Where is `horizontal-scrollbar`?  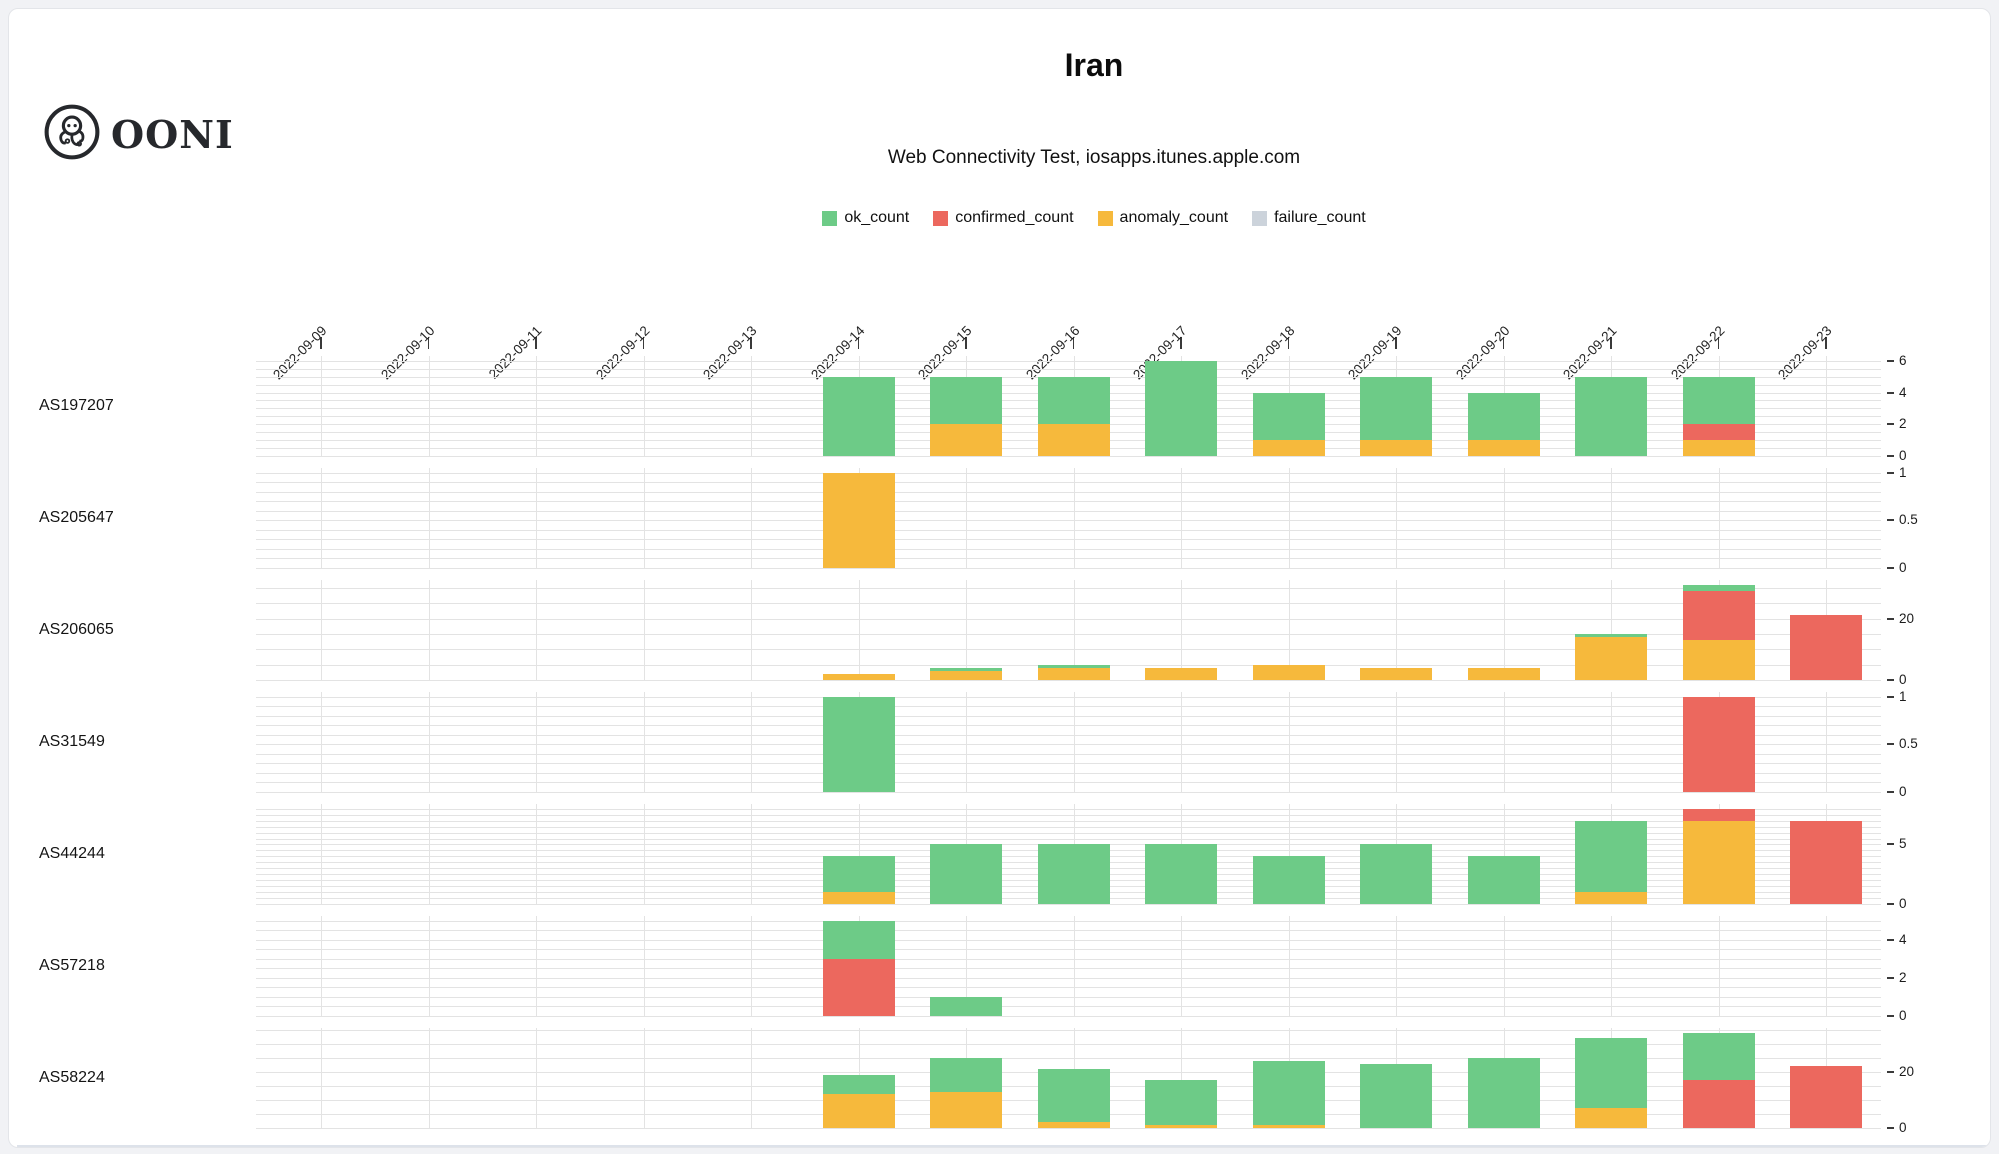
horizontal-scrollbar is located at coordinates (1003, 1146).